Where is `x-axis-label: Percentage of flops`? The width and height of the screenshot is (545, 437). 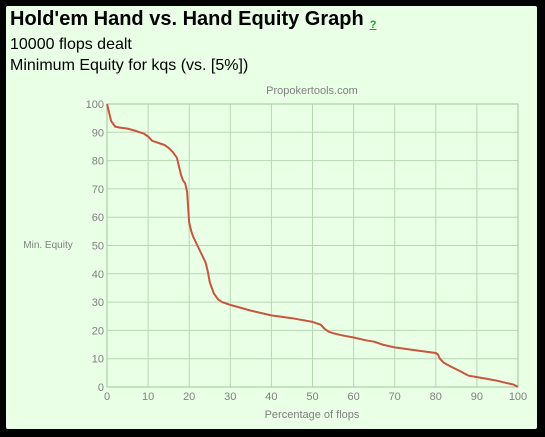
x-axis-label: Percentage of flops is located at coordinates (312, 415).